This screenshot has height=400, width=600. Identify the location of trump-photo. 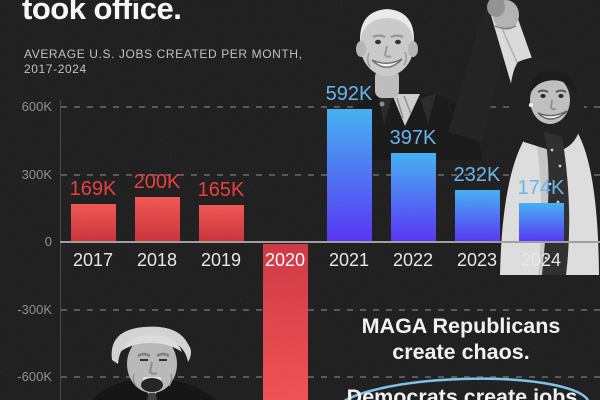
(154, 363).